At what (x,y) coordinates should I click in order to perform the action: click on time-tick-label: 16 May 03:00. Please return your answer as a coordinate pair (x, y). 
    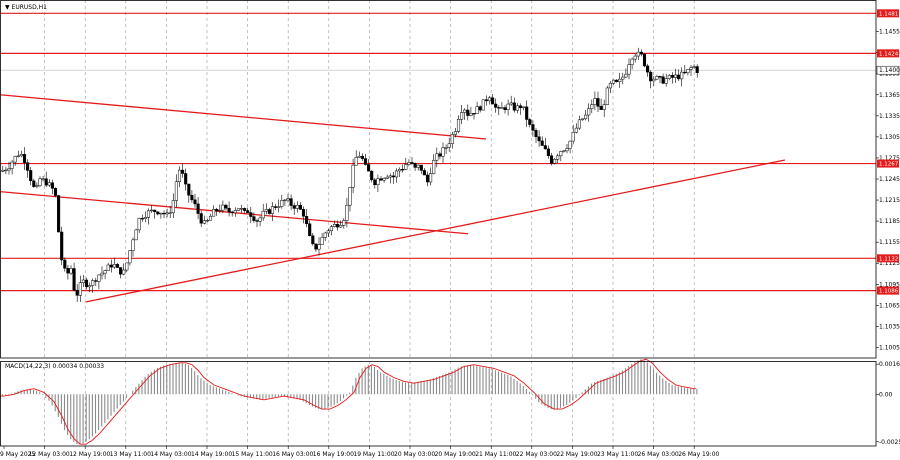
    Looking at the image, I should click on (292, 454).